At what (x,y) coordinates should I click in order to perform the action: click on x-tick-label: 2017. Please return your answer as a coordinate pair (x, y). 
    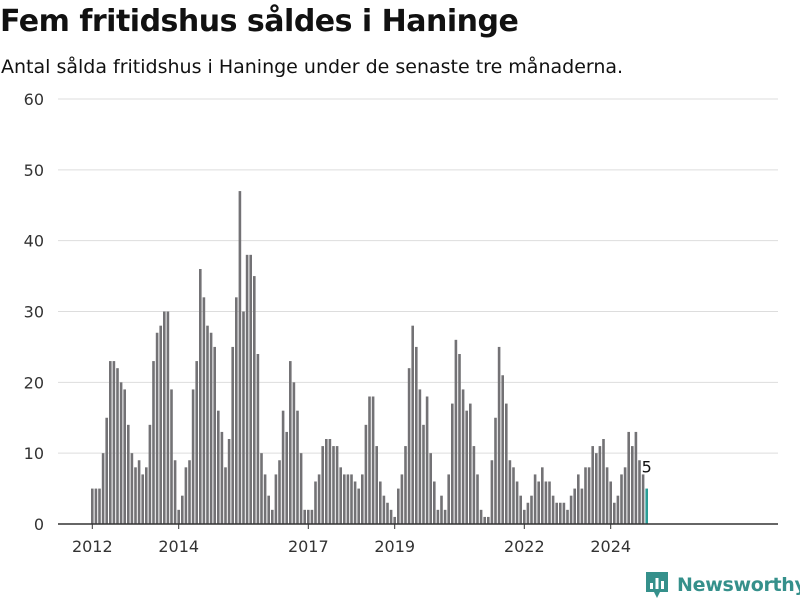
    Looking at the image, I should click on (308, 546).